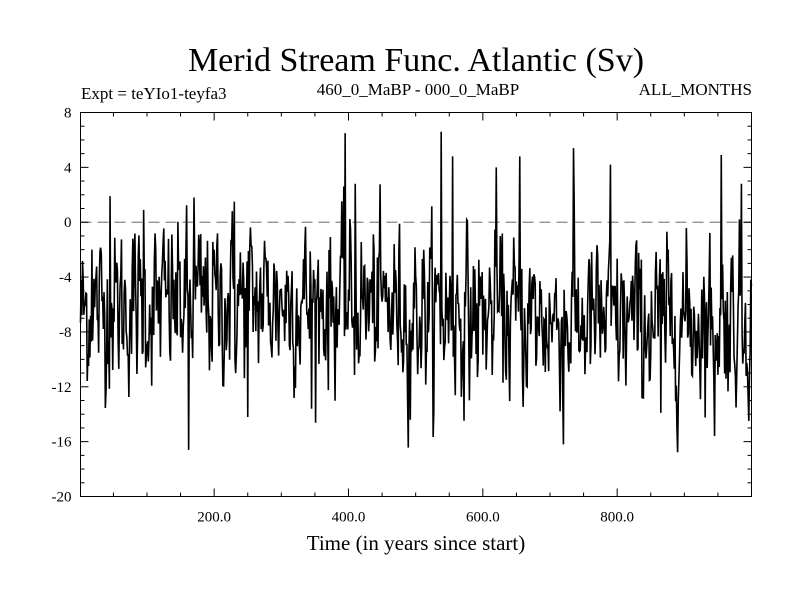 The image size is (800, 600). Describe the element at coordinates (65, 278) in the screenshot. I see `y-tick-label: -4` at that location.